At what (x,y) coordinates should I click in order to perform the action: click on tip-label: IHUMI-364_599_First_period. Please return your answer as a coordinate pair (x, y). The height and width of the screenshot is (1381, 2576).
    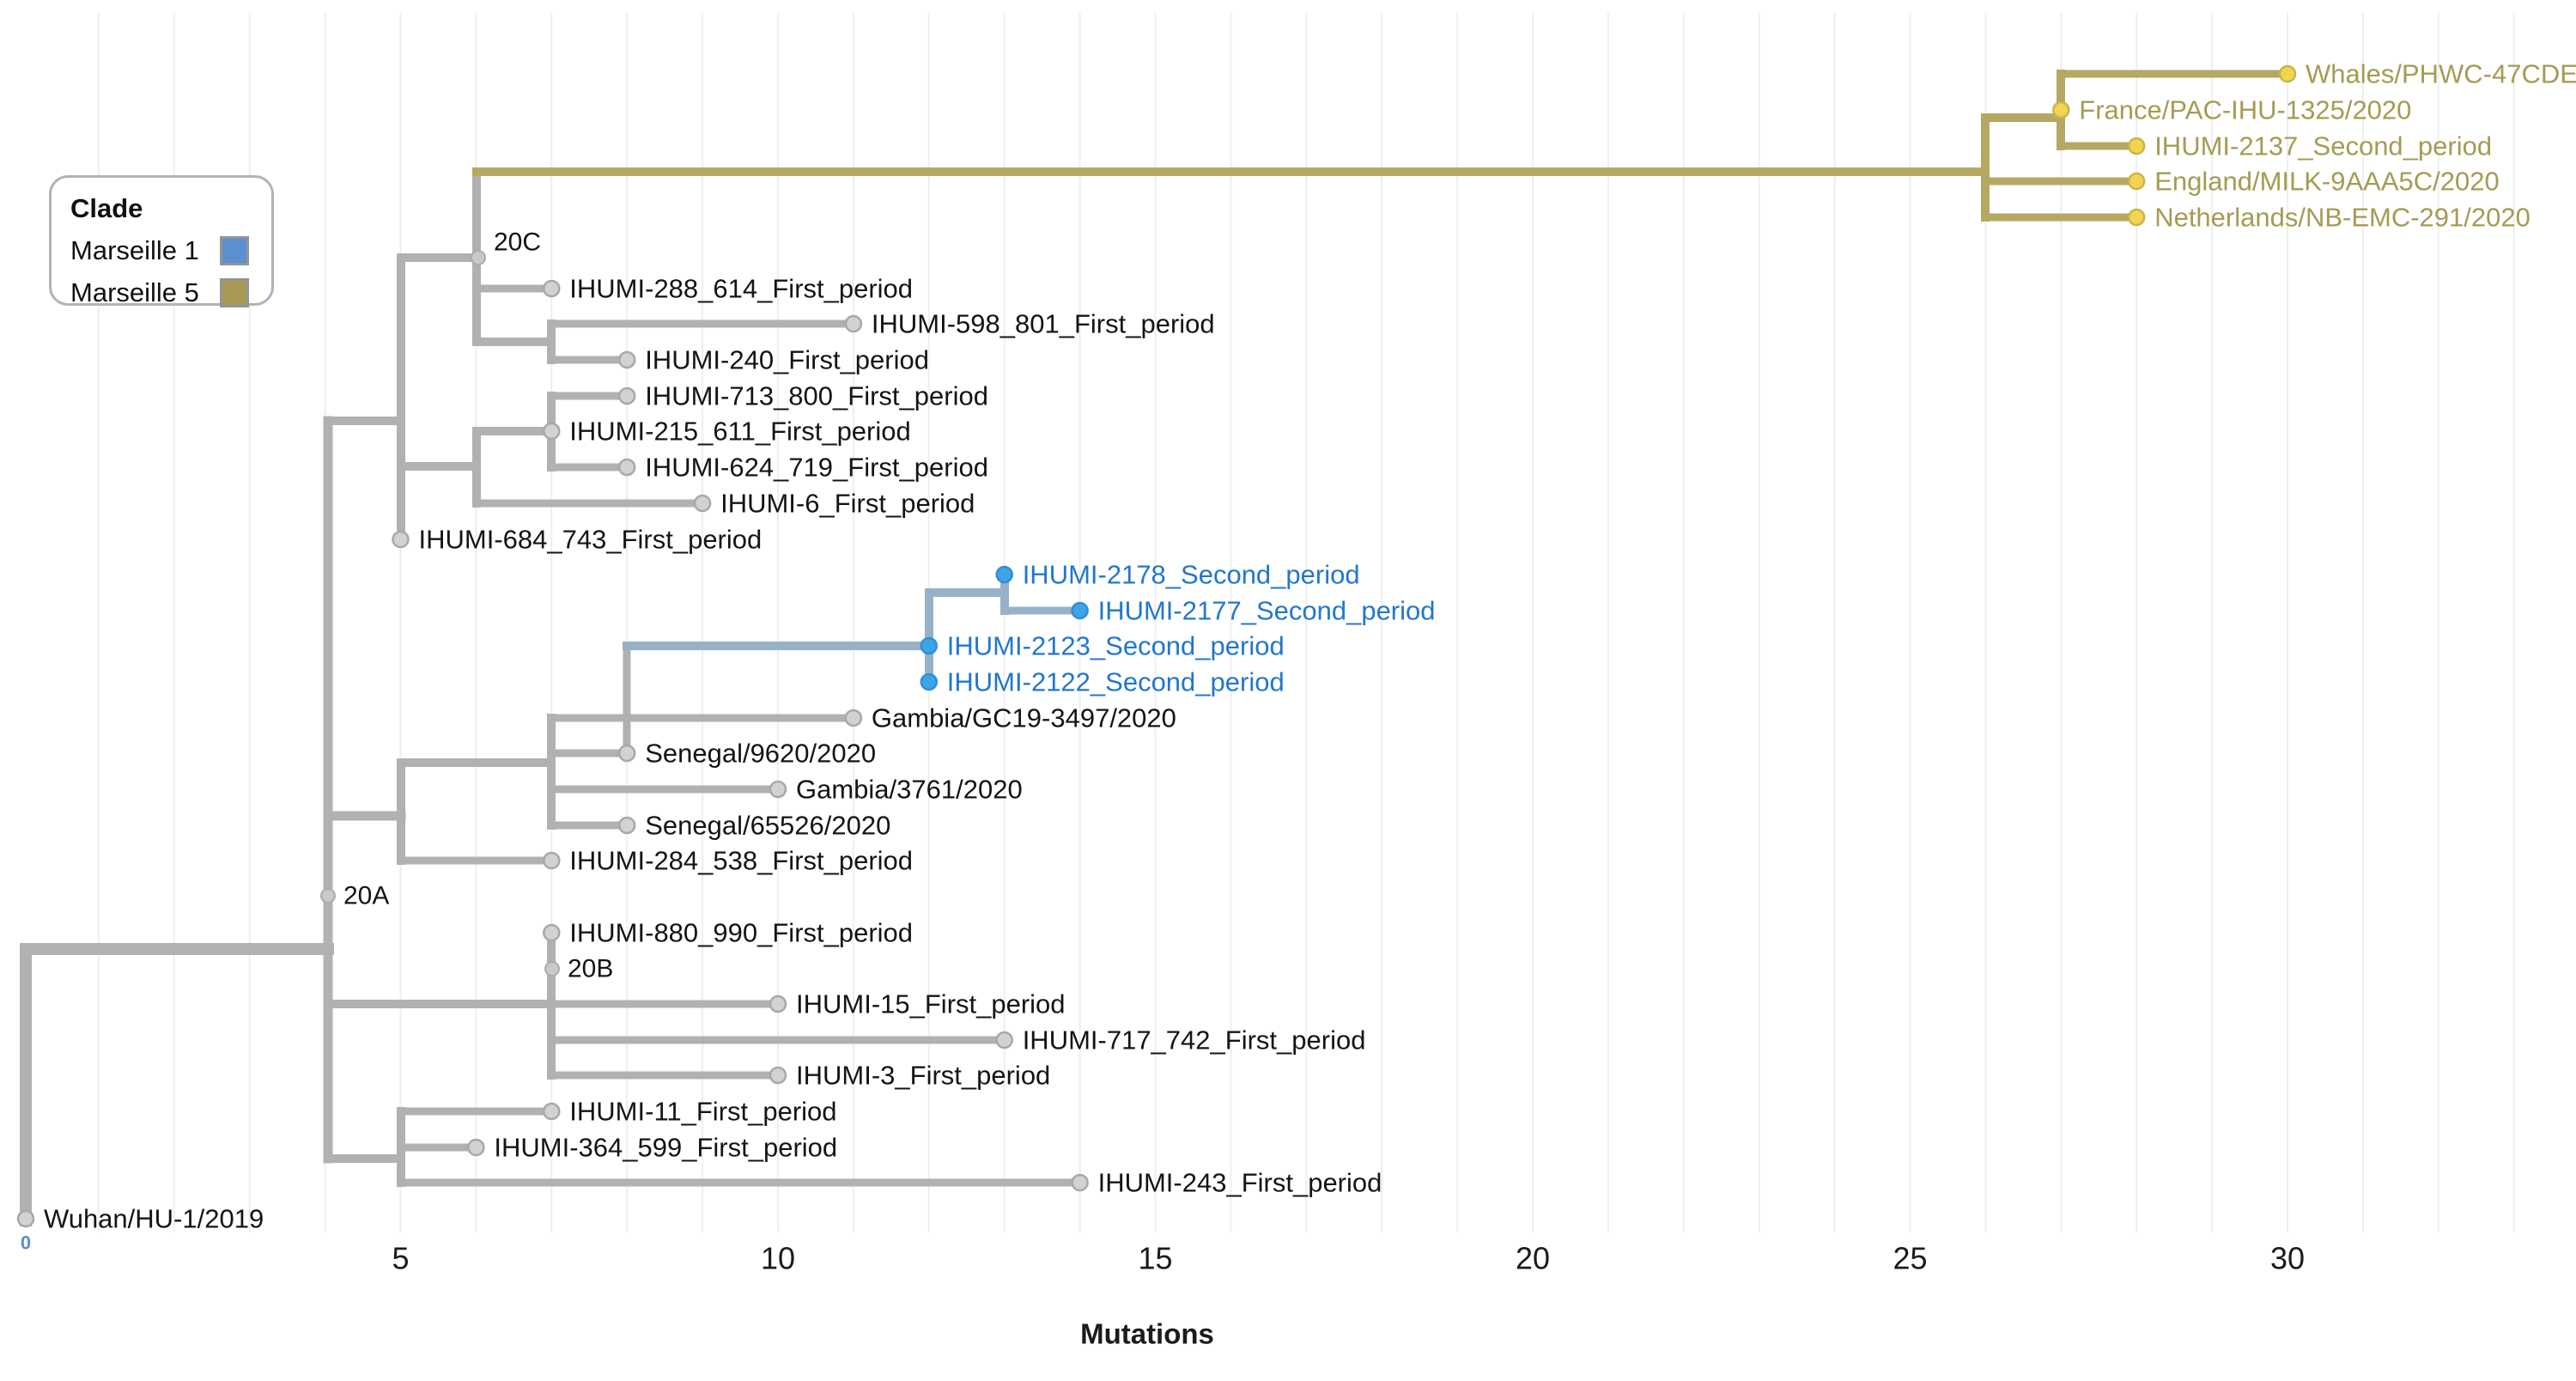
    Looking at the image, I should click on (665, 1148).